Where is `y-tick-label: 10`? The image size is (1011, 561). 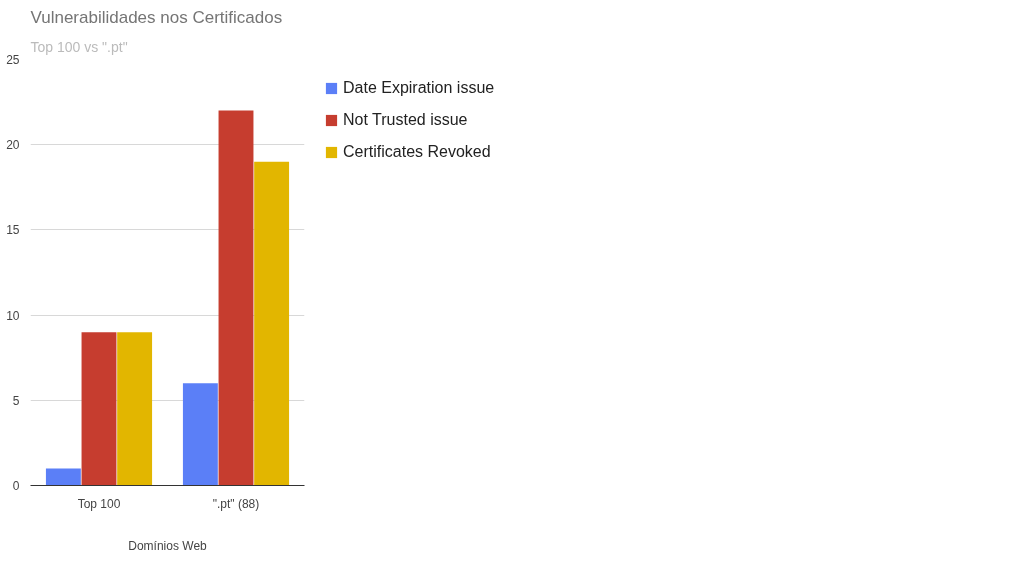 y-tick-label: 10 is located at coordinates (13, 315).